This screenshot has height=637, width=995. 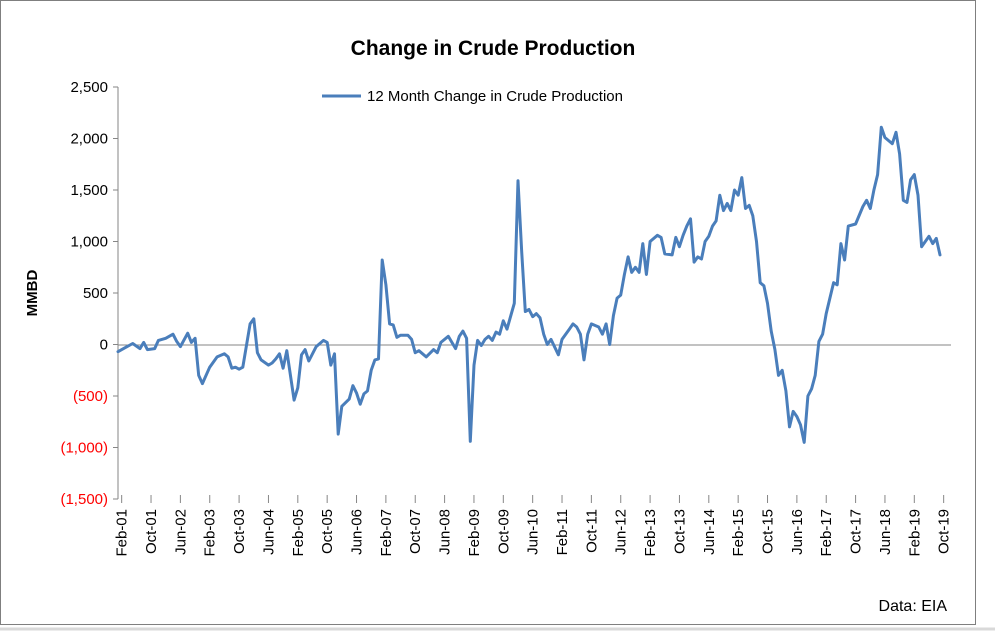 What do you see at coordinates (90, 396) in the screenshot?
I see `y-tick-label: (500)` at bounding box center [90, 396].